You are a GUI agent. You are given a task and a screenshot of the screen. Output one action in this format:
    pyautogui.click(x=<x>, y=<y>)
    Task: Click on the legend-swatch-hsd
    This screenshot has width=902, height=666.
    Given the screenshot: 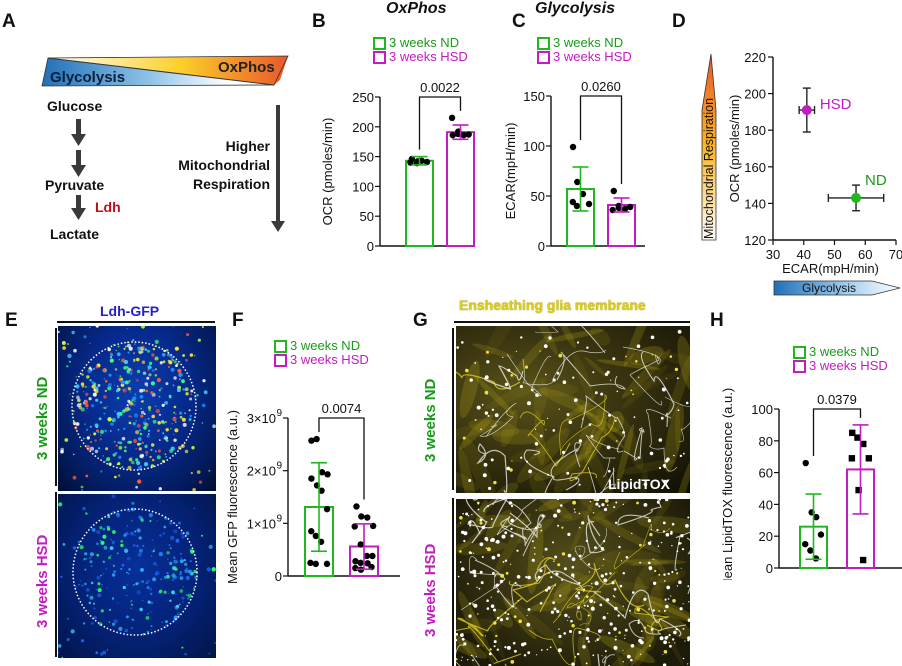 What is the action you would take?
    pyautogui.click(x=543, y=57)
    